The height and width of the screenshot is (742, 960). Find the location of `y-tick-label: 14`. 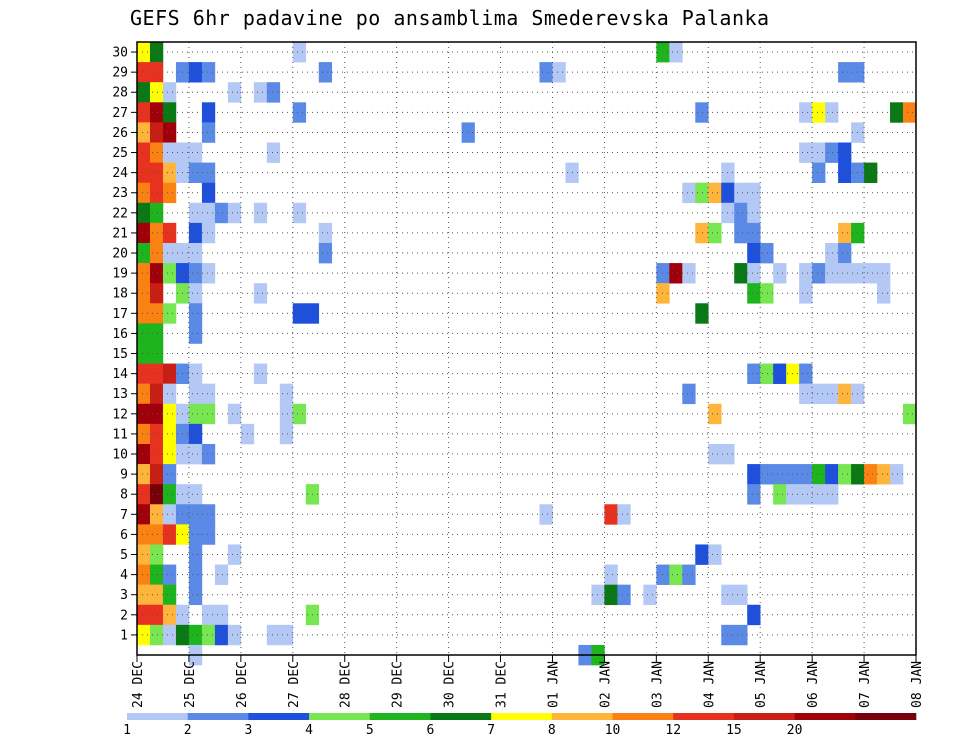

y-tick-label: 14 is located at coordinates (120, 374).